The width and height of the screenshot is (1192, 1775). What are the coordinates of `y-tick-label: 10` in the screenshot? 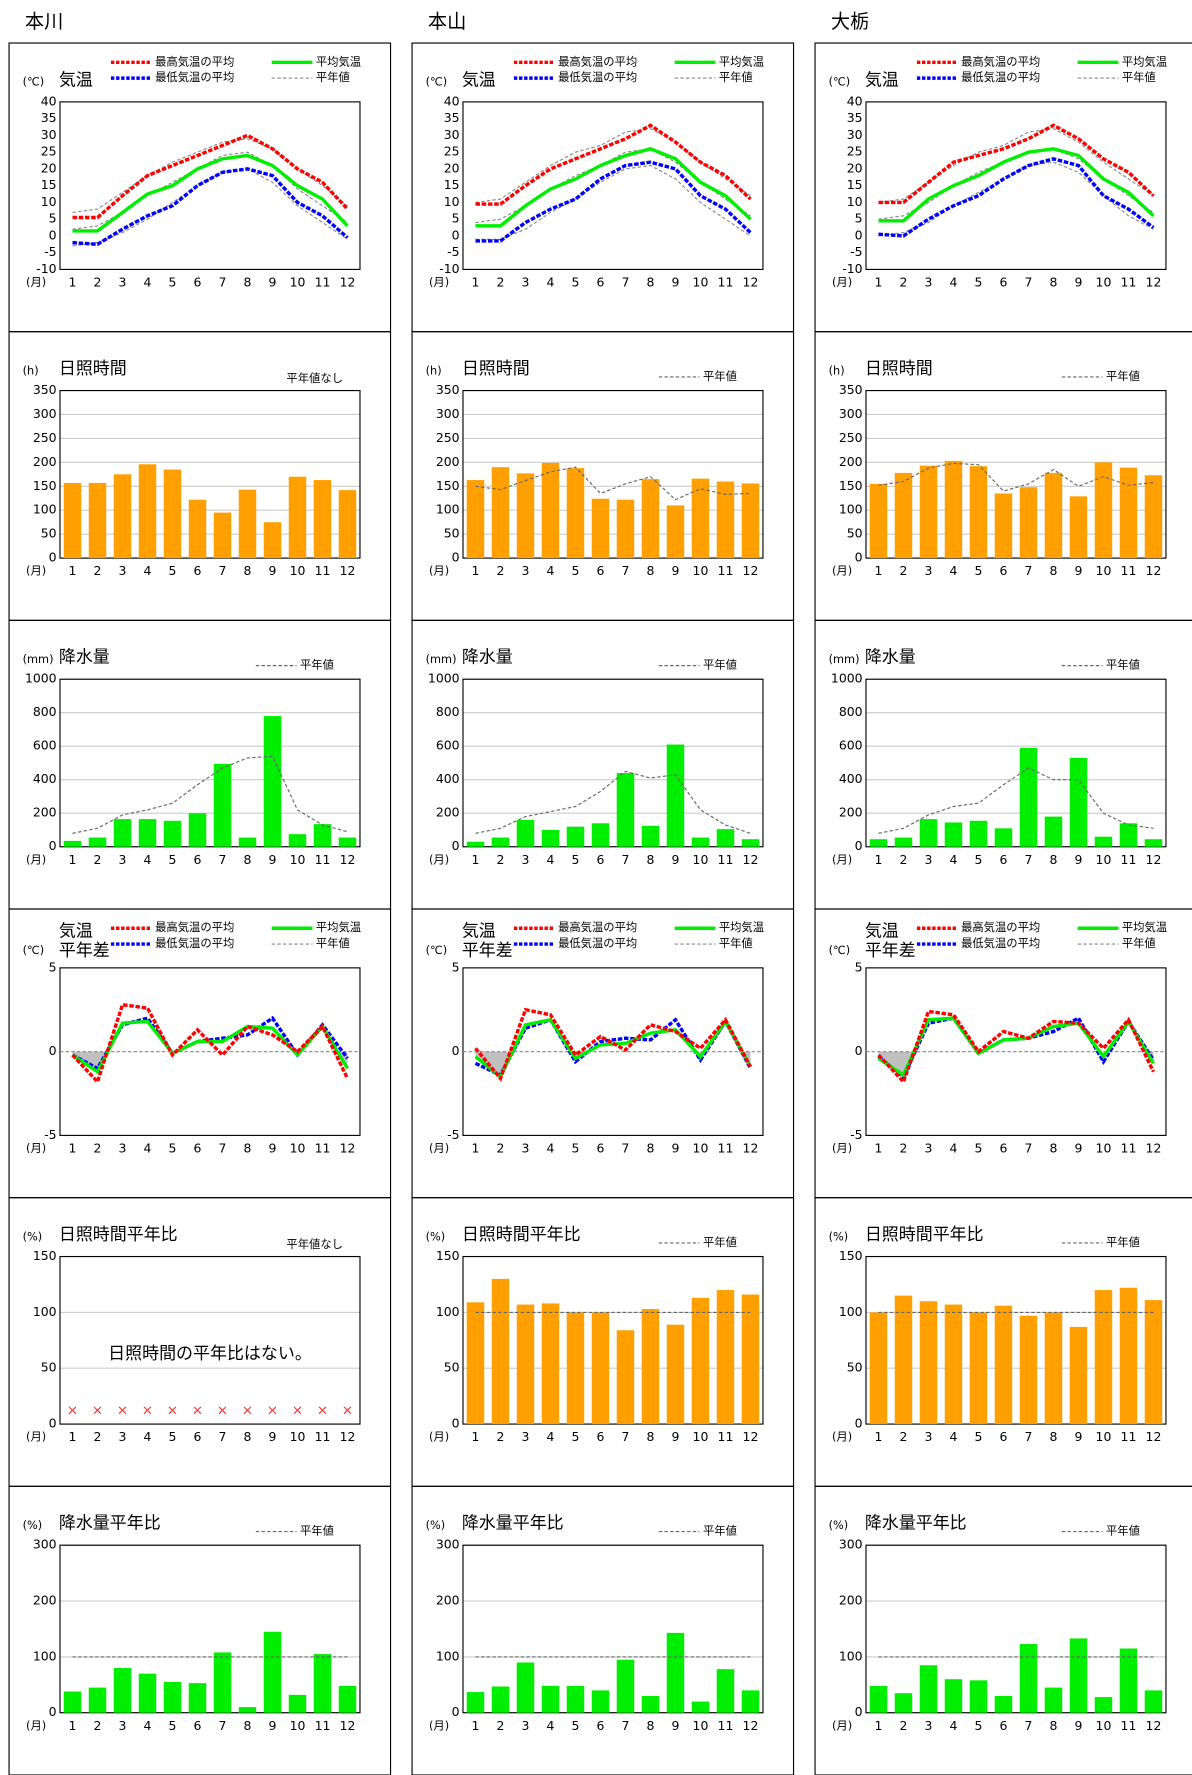 It's located at (49, 201).